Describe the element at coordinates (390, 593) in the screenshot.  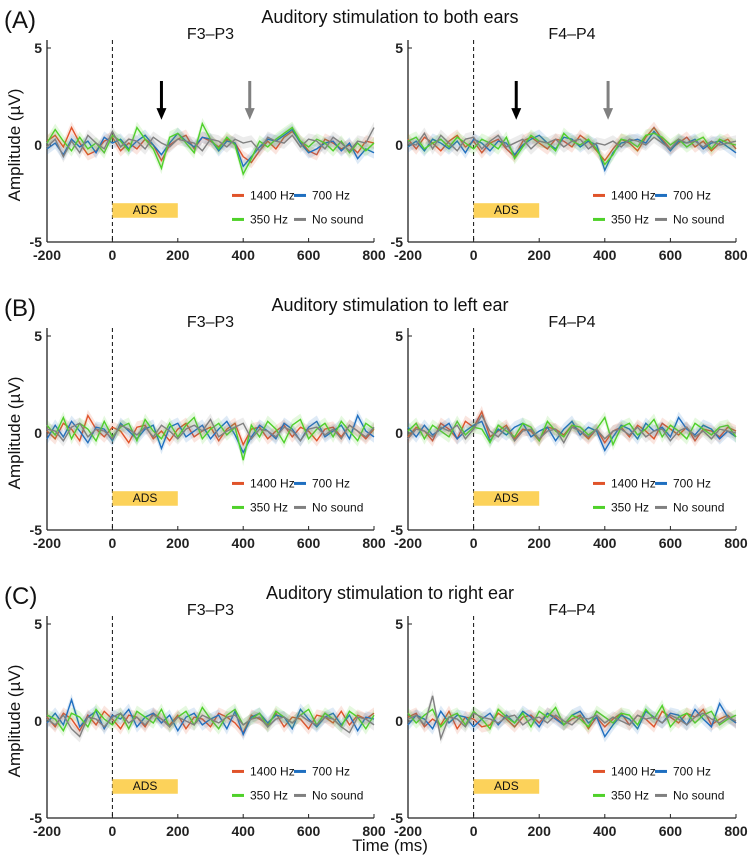
I see `panel-title: Auditory stimulation to right ear` at that location.